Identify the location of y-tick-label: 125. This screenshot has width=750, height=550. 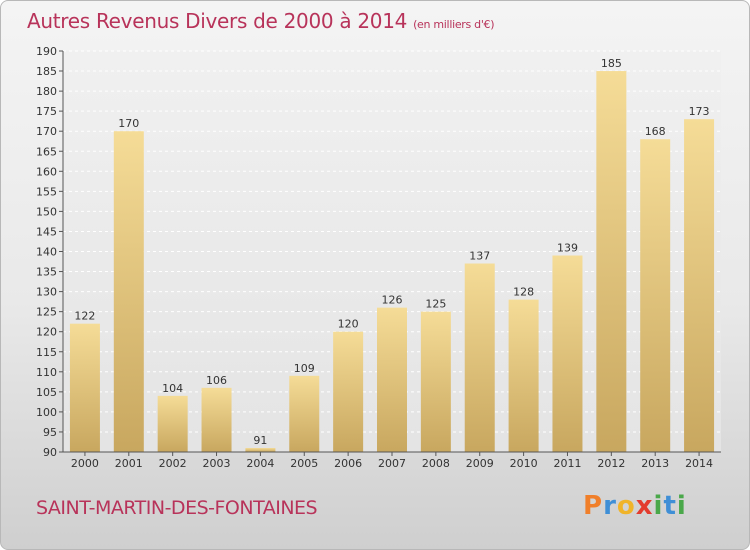
(46, 312).